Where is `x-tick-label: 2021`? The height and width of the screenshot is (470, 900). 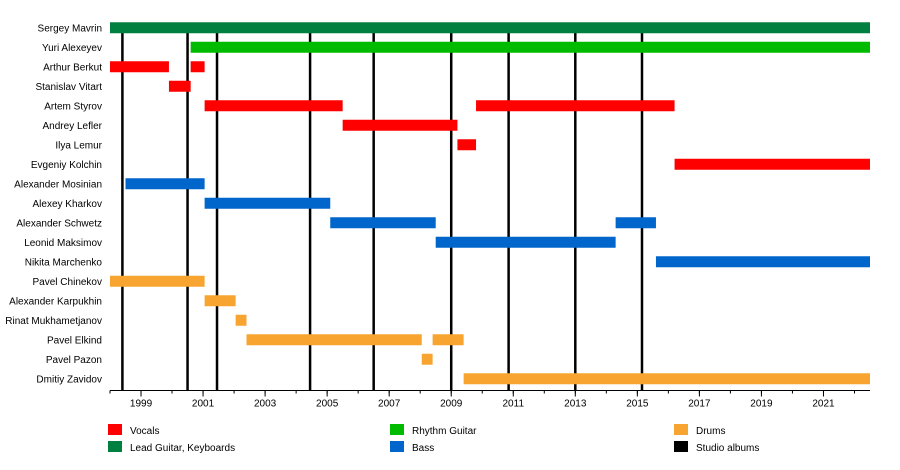
x-tick-label: 2021 is located at coordinates (823, 404).